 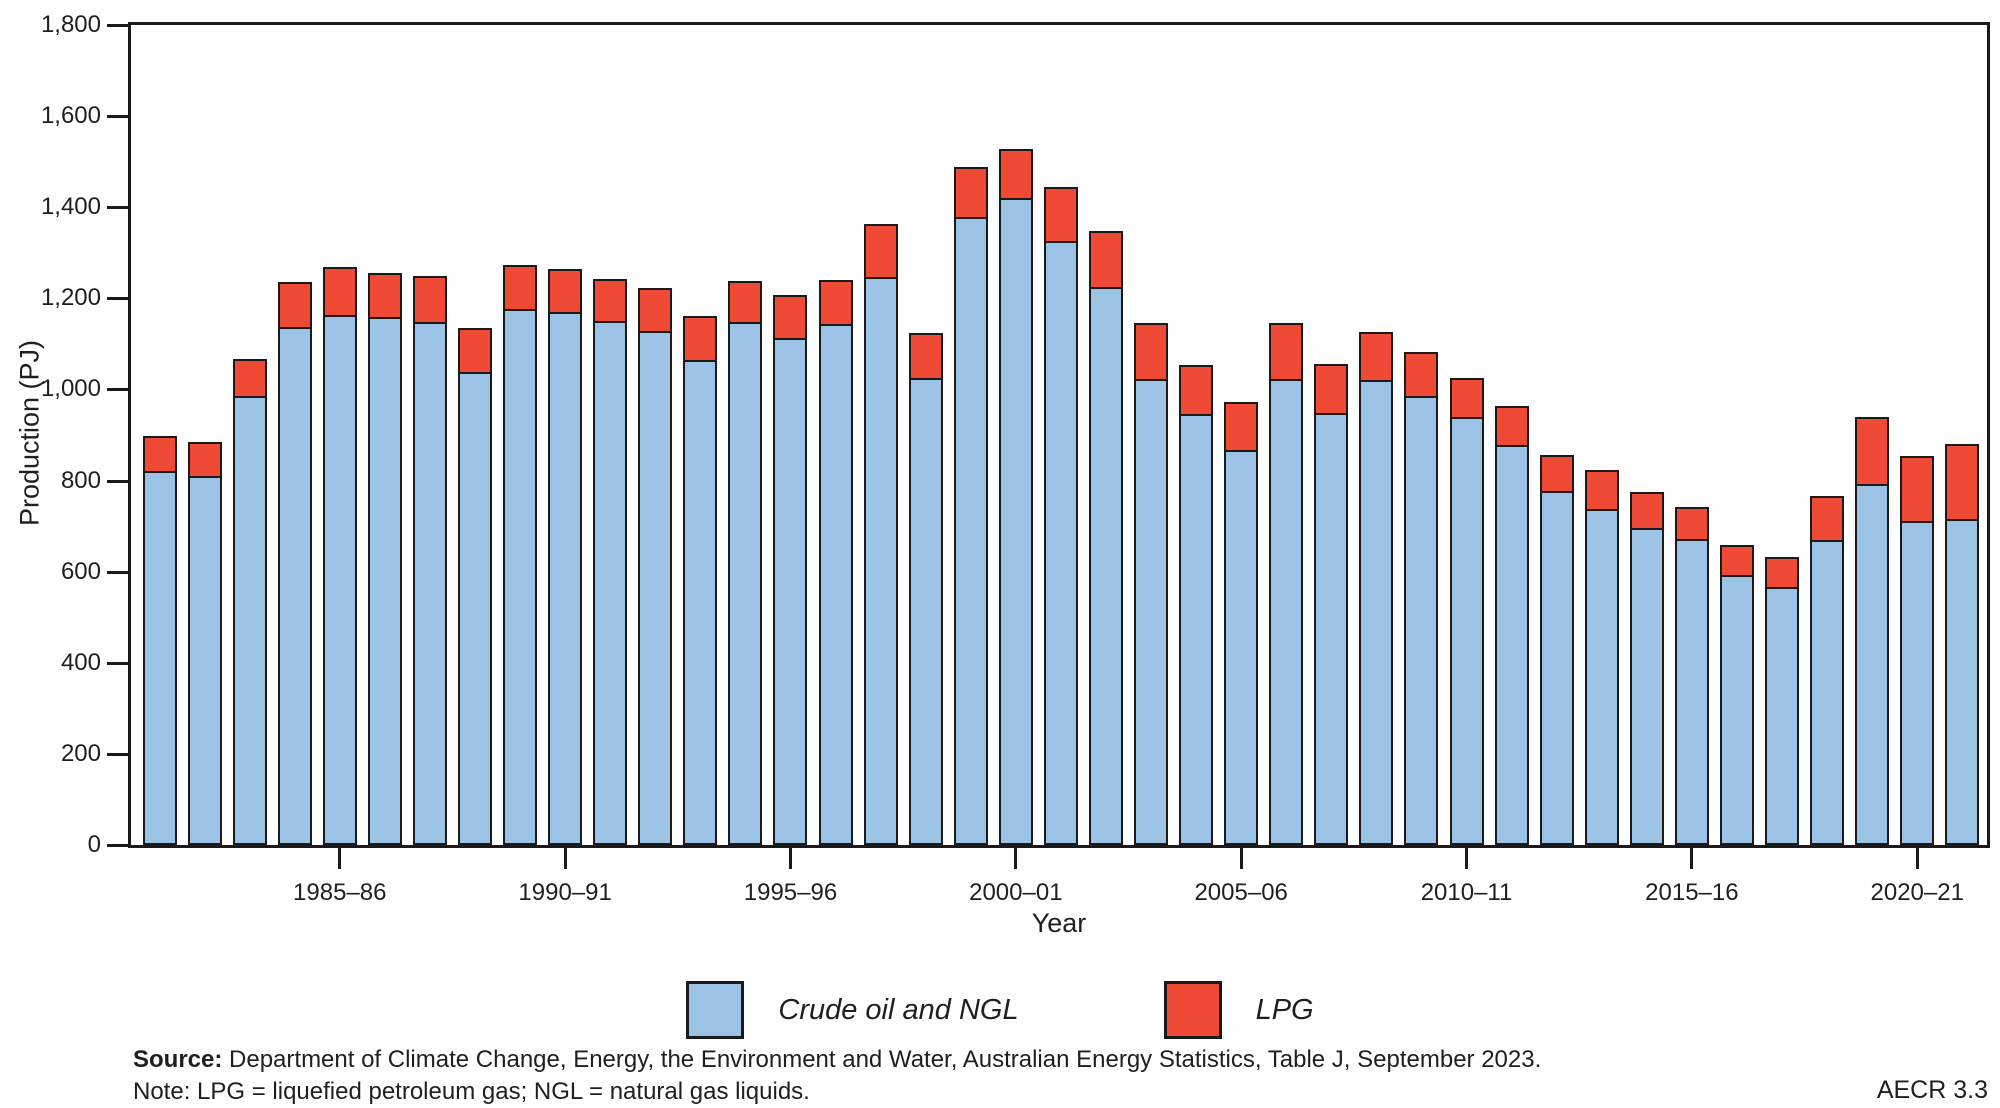 I want to click on bar-crude-2002–03, so click(x=1105, y=566).